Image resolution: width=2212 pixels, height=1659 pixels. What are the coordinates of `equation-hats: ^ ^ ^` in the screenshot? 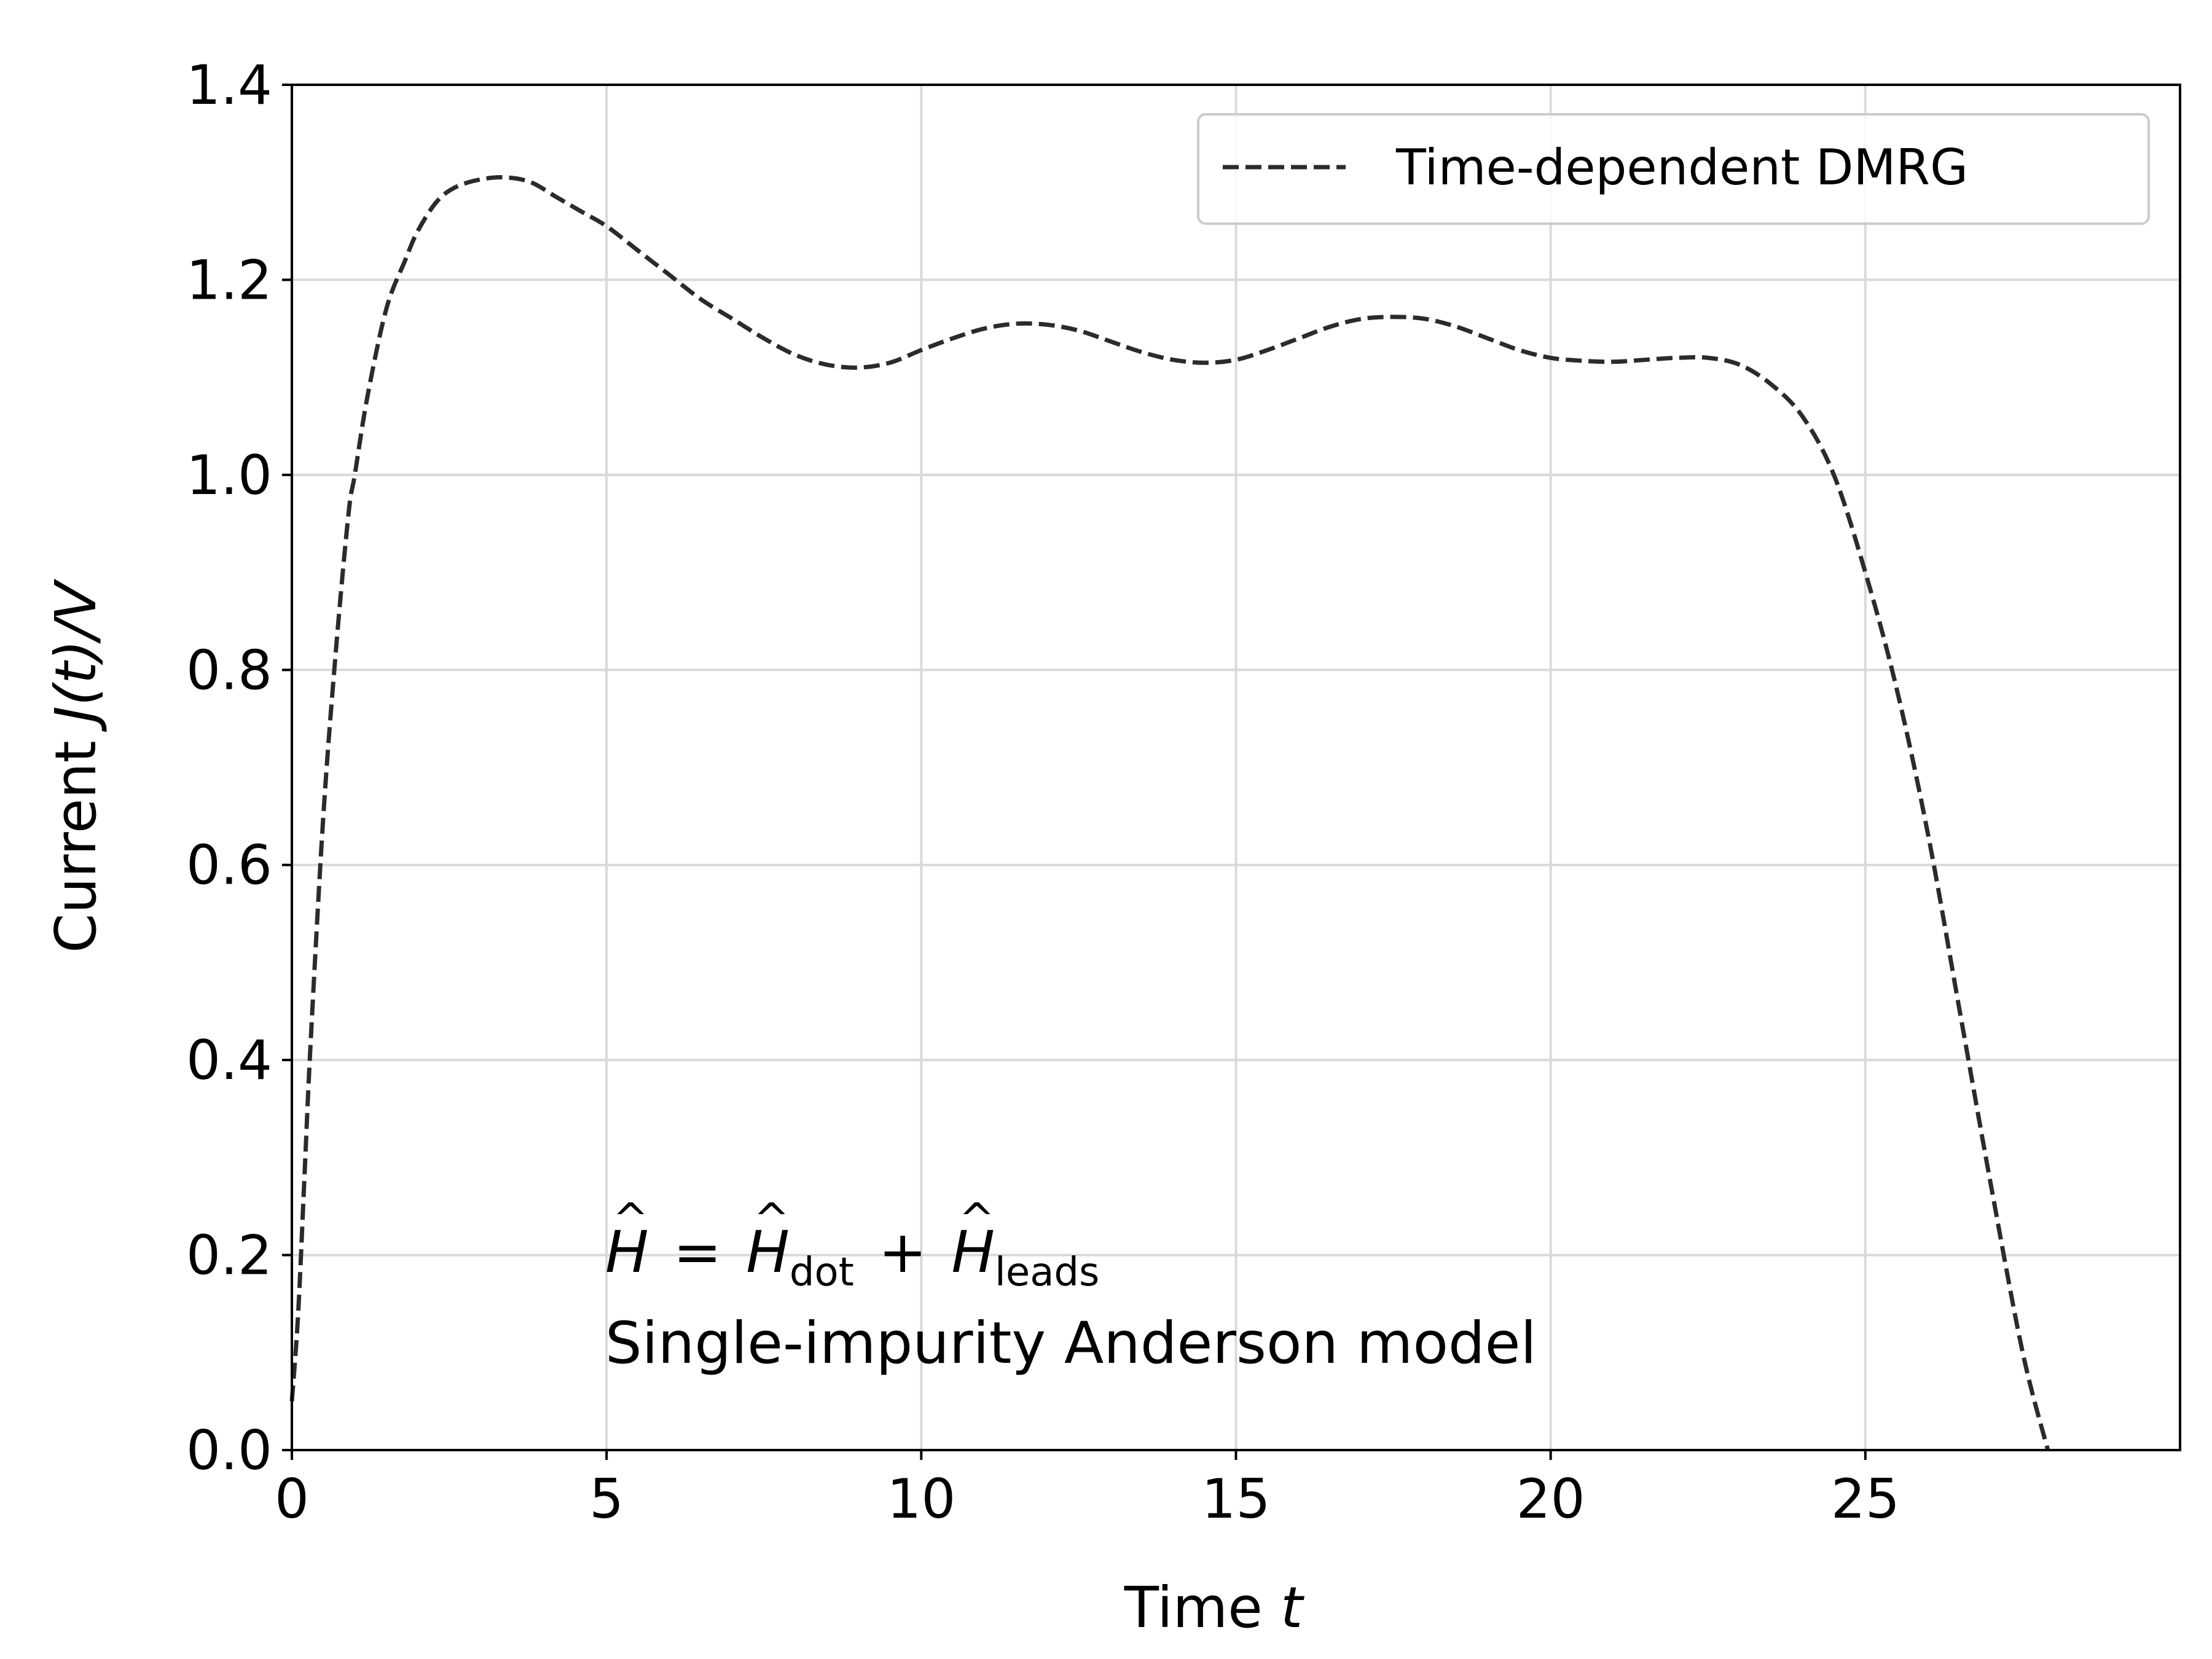 It's located at (804, 1219).